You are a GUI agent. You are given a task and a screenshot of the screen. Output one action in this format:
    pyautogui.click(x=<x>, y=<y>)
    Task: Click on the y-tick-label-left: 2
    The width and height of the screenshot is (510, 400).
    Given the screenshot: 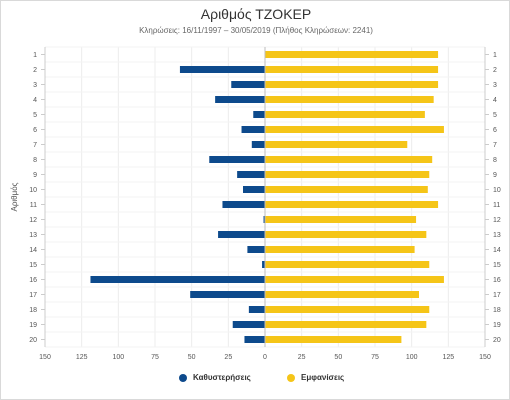 What is the action you would take?
    pyautogui.click(x=35, y=70)
    